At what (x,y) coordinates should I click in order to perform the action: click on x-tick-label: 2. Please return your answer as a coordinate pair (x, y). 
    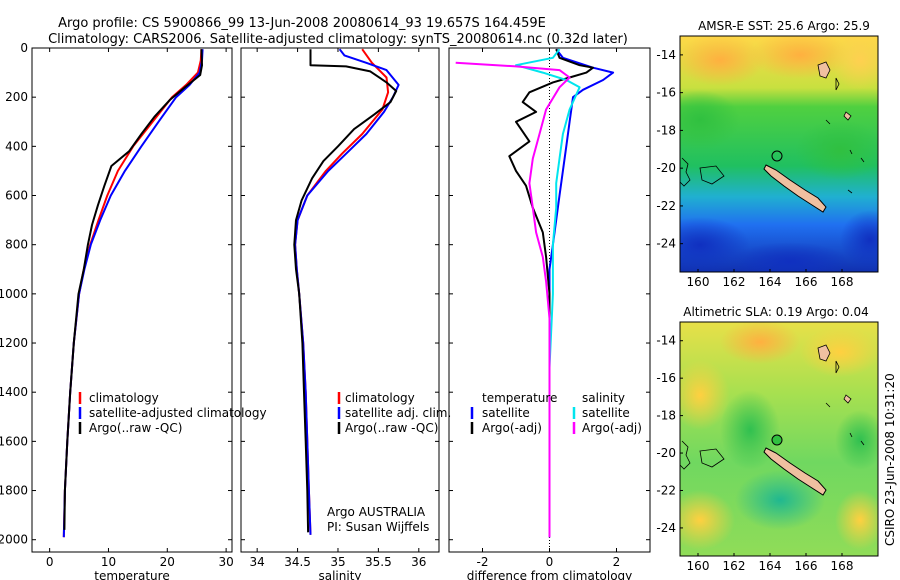
    Looking at the image, I should click on (617, 562).